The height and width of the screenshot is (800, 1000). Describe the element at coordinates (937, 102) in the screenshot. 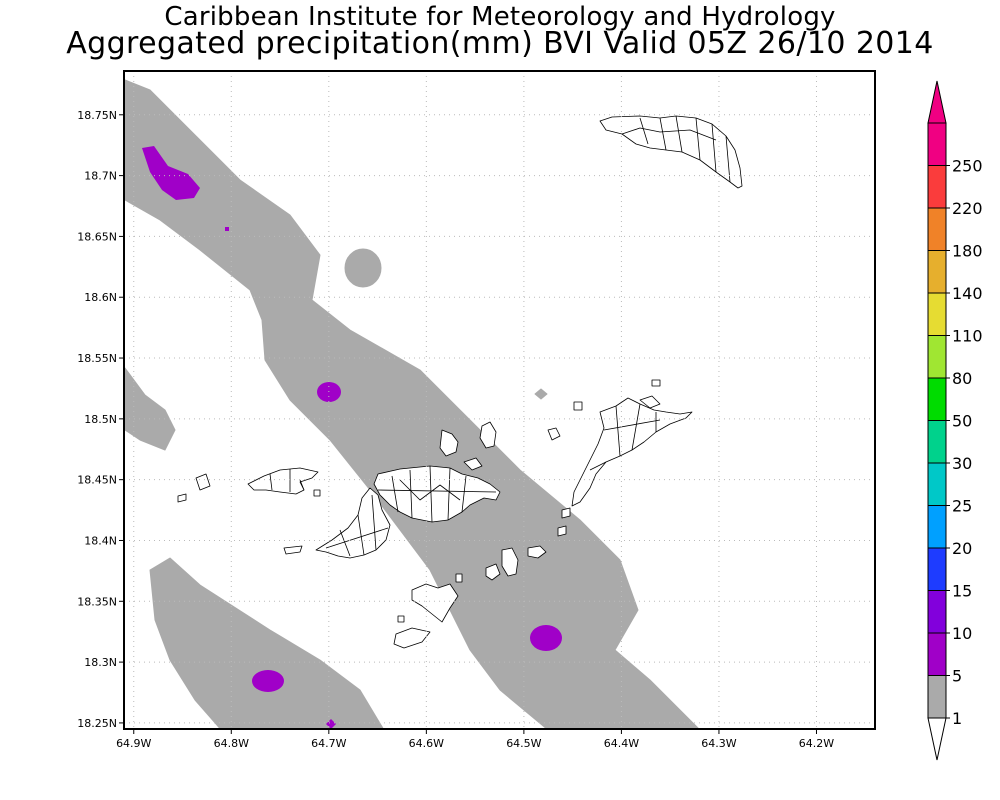

I see `colorbar-top-arrow` at that location.